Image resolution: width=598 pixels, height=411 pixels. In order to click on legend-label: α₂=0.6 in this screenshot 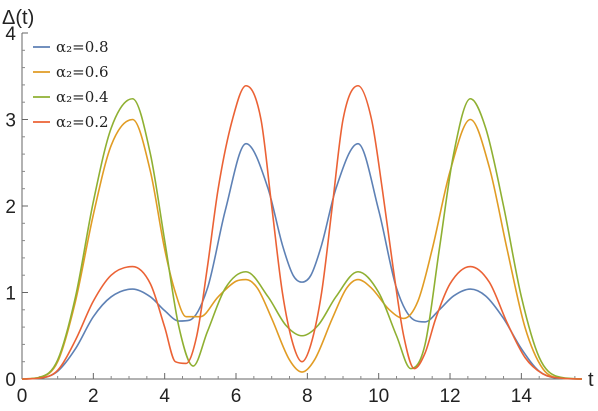, I will do `click(82, 72)`.